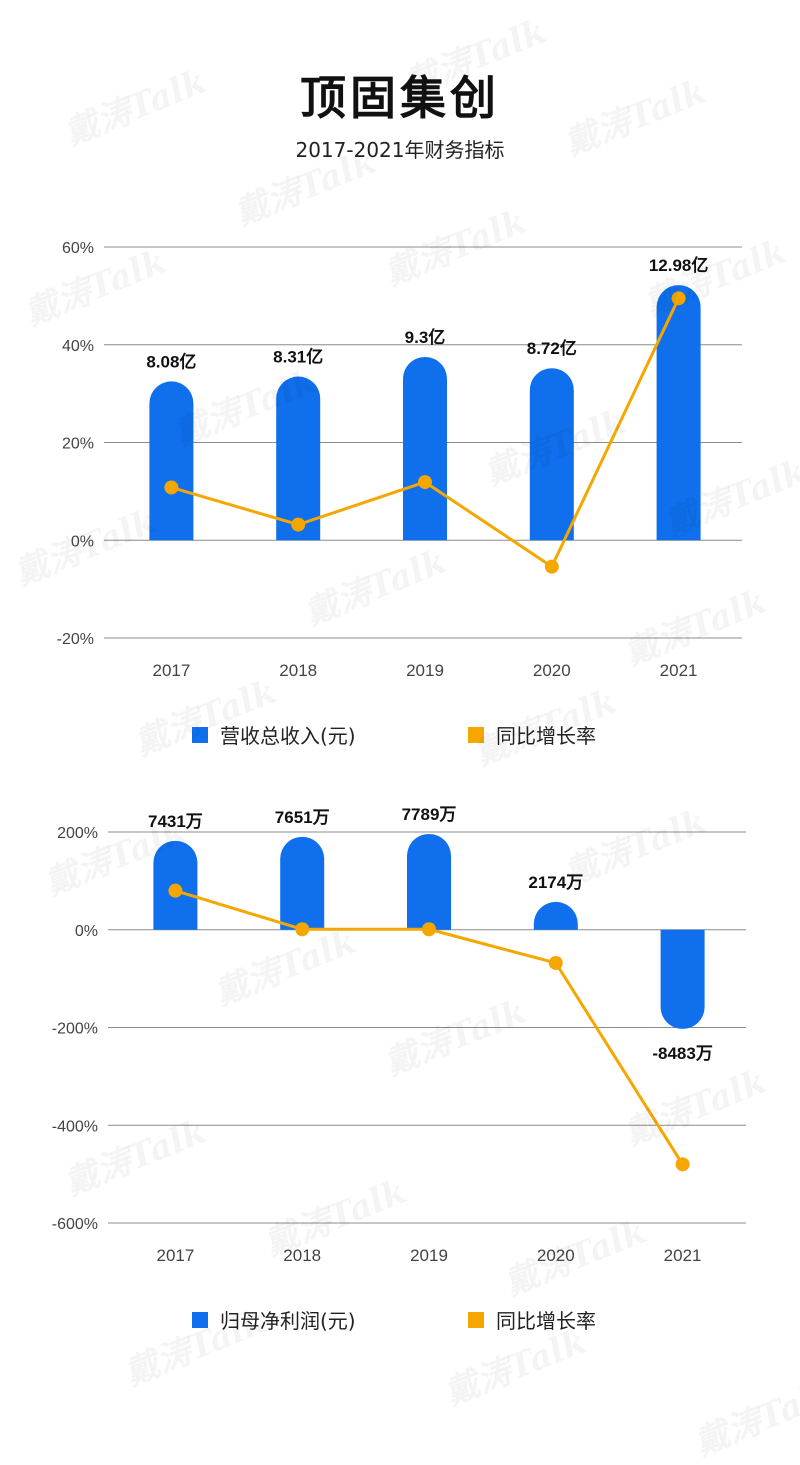  Describe the element at coordinates (288, 736) in the screenshot. I see `legend-label-revenue: 营收总收入(元)` at that location.